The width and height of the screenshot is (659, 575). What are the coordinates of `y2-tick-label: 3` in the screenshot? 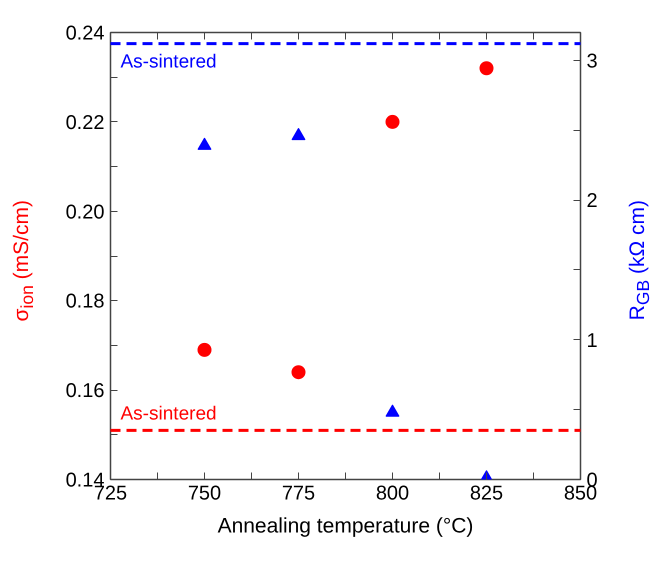 It's located at (592, 61).